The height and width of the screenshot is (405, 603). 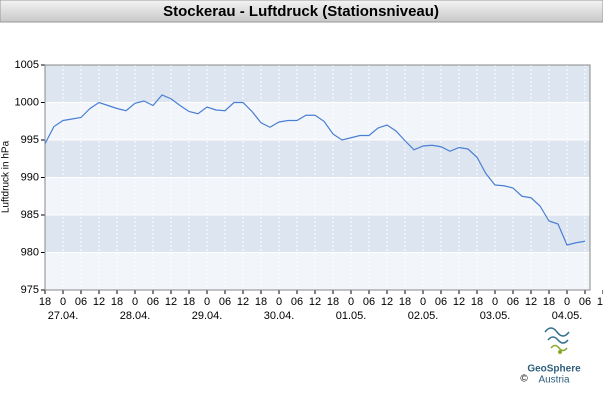 I want to click on date-label: 29.04., so click(x=207, y=316).